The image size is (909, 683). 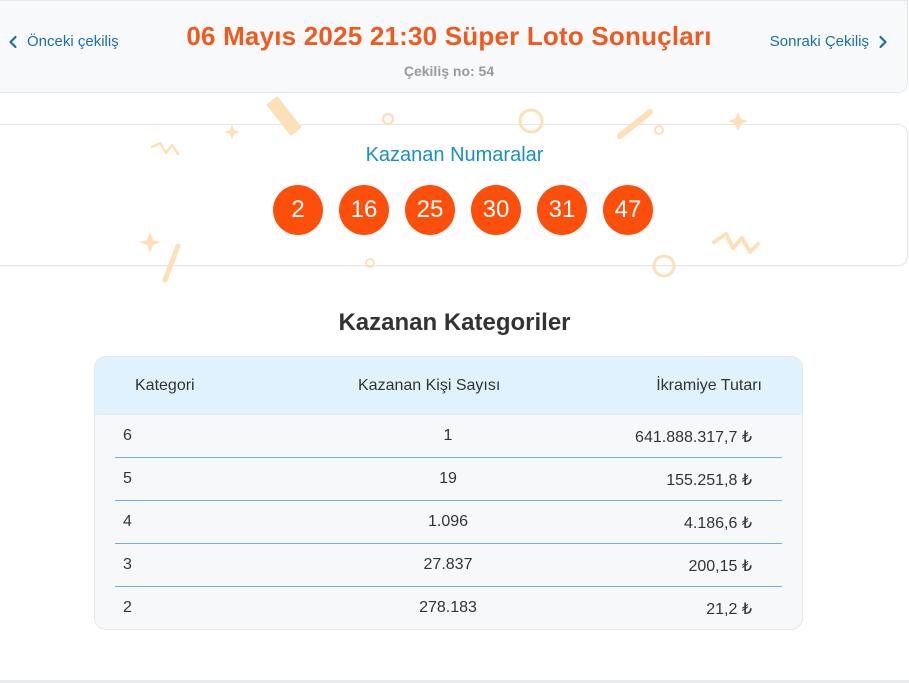 I want to click on category-cell: 5, so click(x=127, y=478).